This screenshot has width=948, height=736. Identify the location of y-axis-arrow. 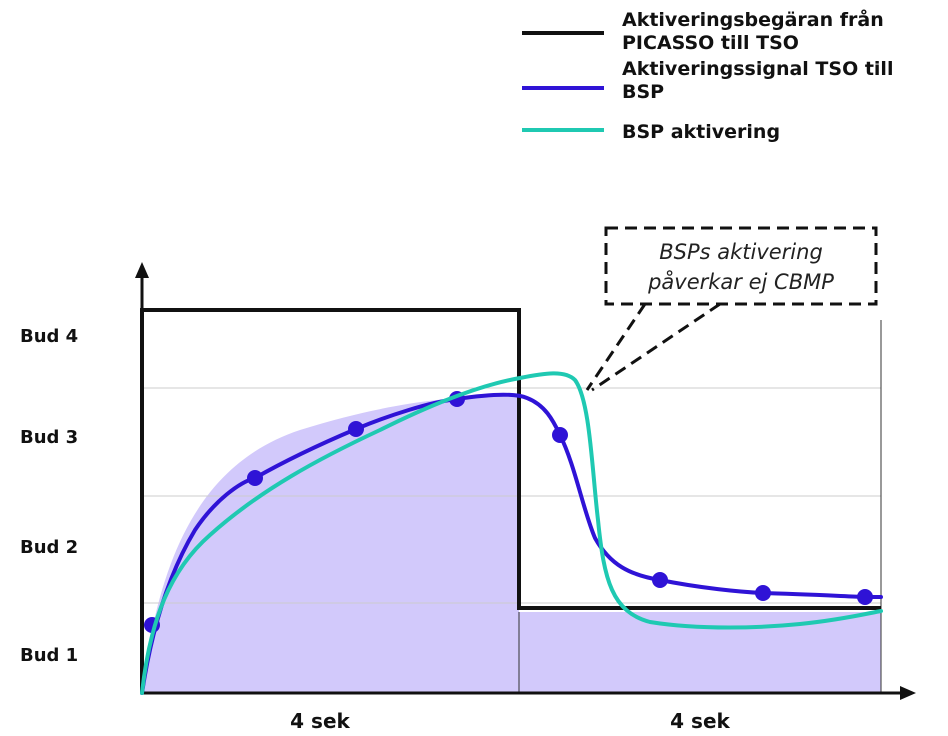
(142, 270).